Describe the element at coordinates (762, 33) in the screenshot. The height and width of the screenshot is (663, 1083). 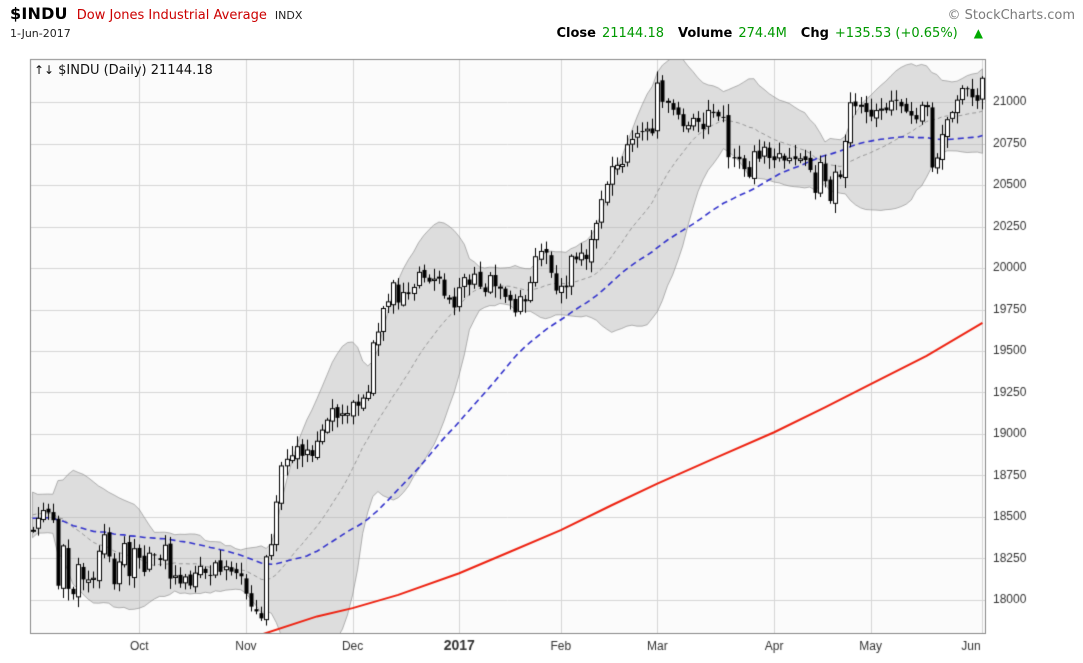
I see `volume-value: 274.4M` at that location.